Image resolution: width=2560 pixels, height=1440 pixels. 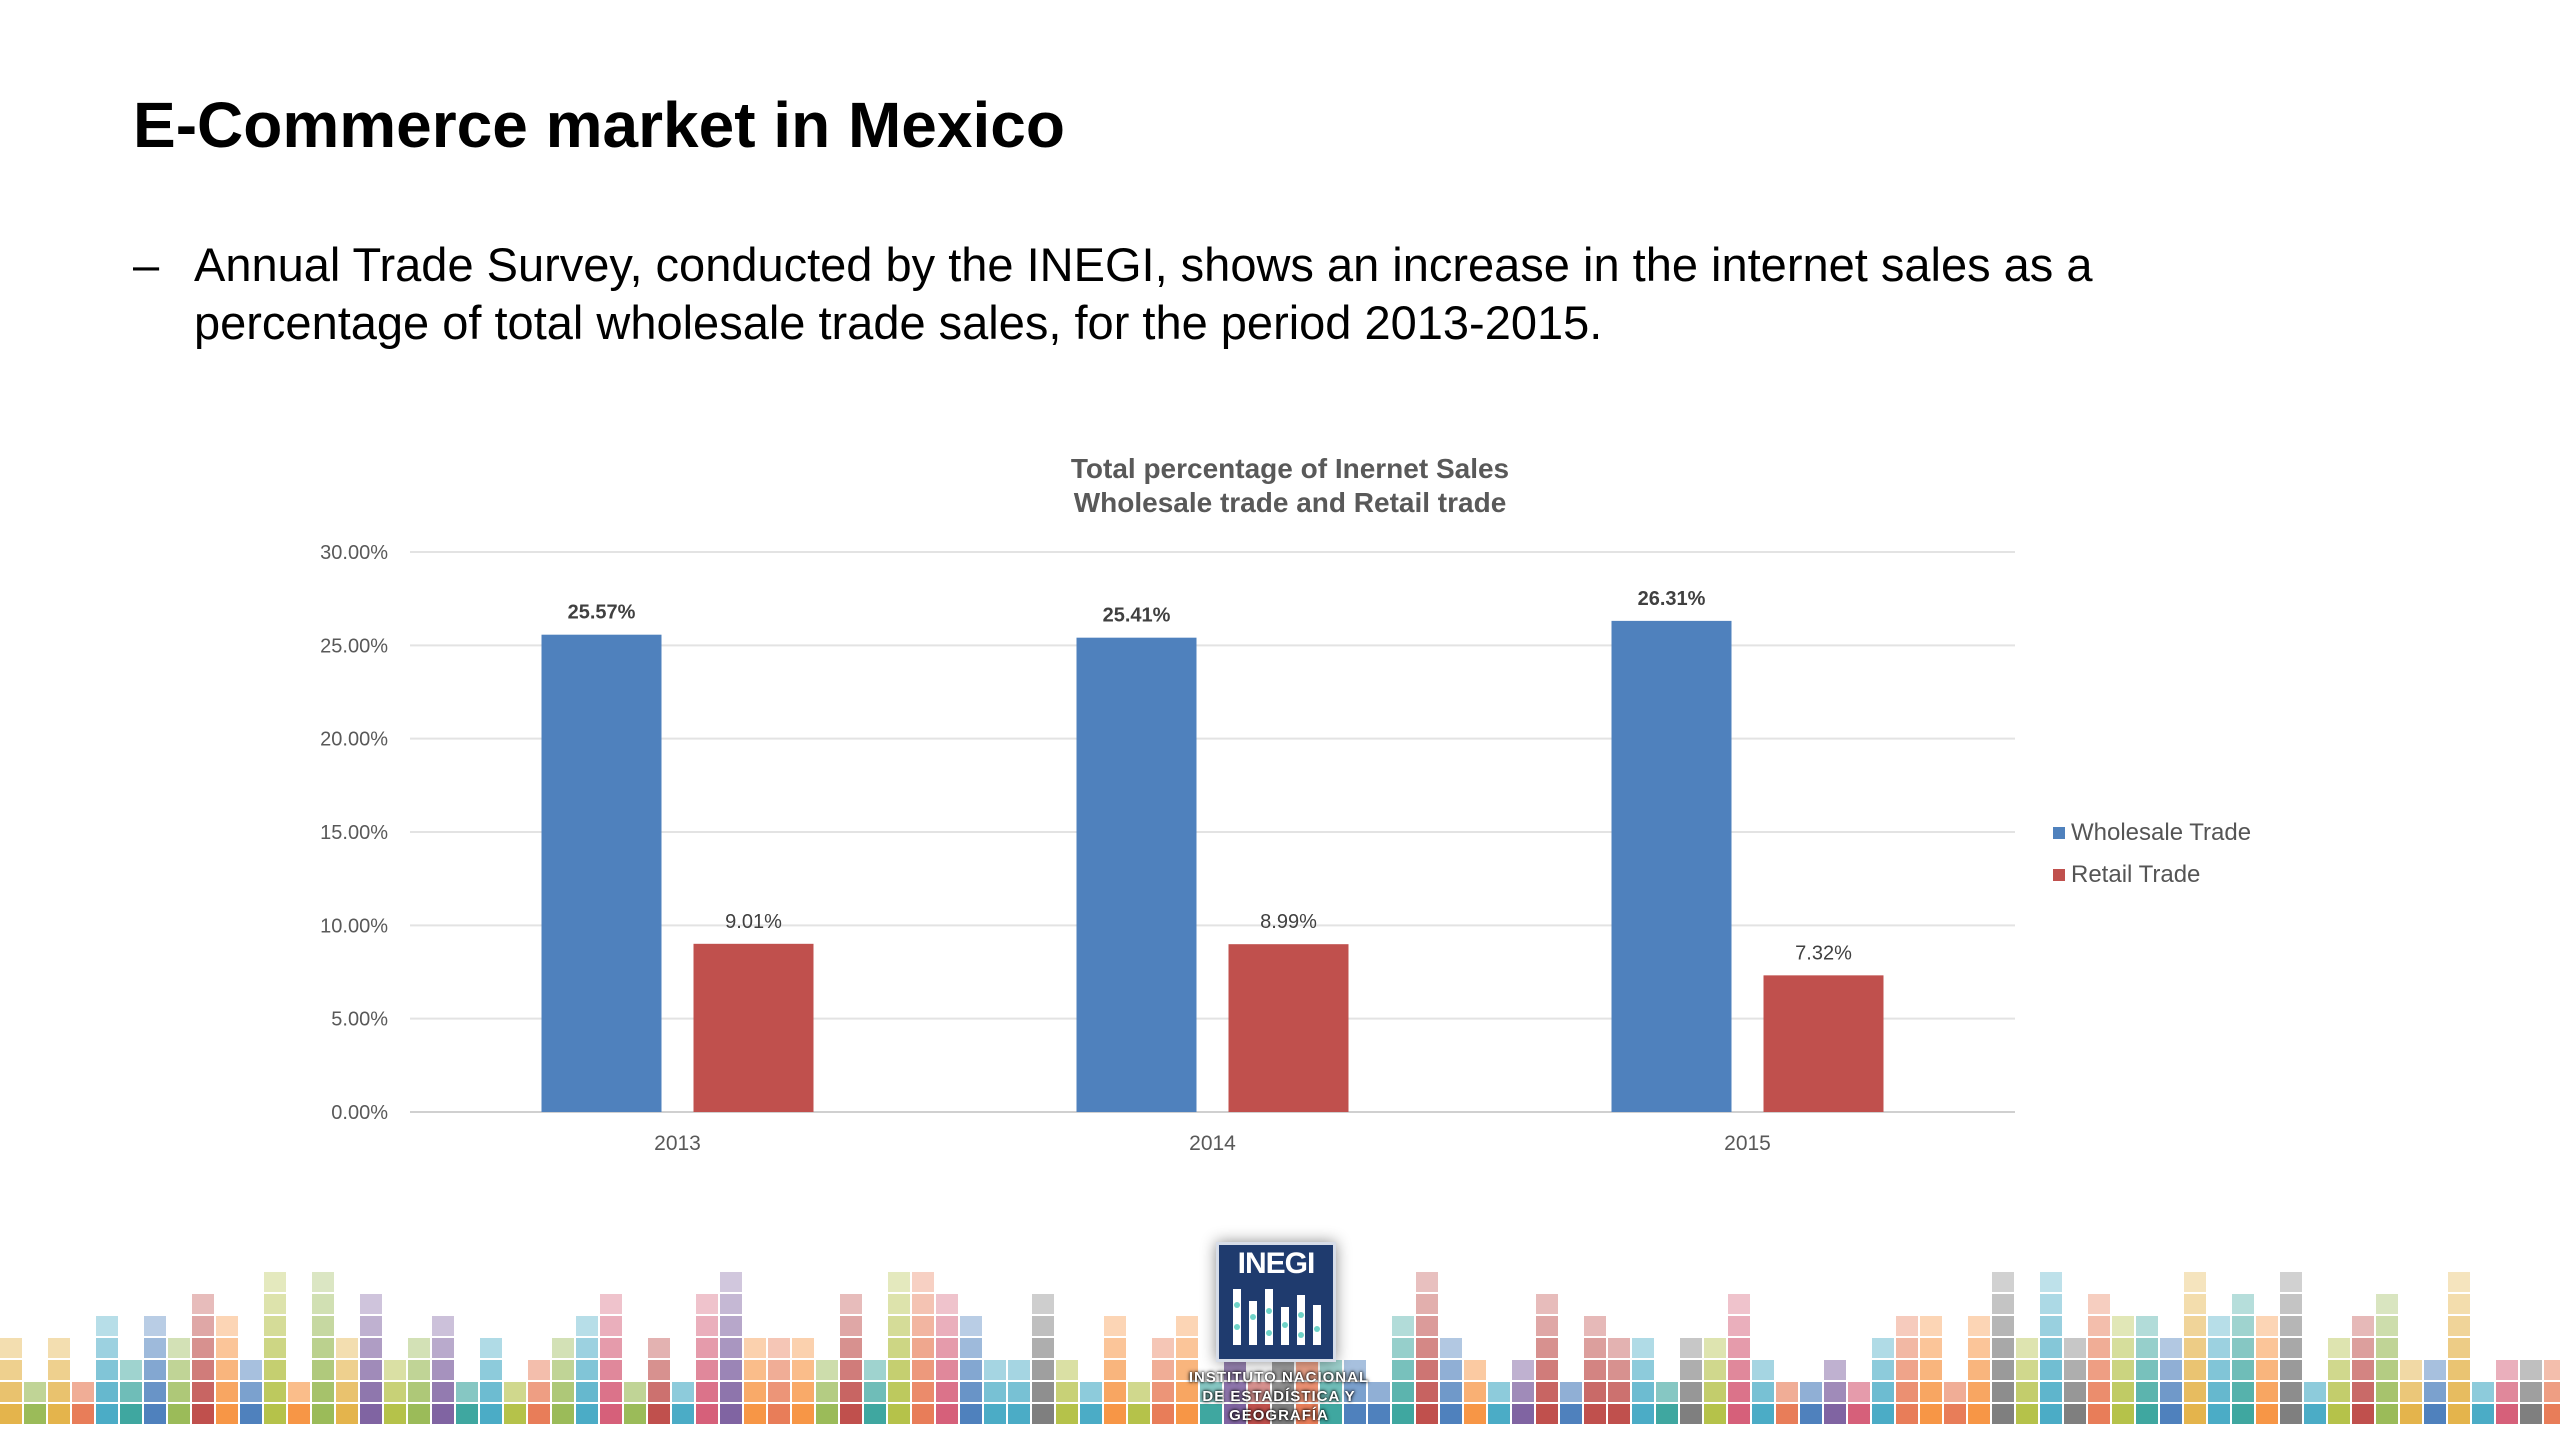 I want to click on y-tick-label: 20.00%, so click(x=354, y=740).